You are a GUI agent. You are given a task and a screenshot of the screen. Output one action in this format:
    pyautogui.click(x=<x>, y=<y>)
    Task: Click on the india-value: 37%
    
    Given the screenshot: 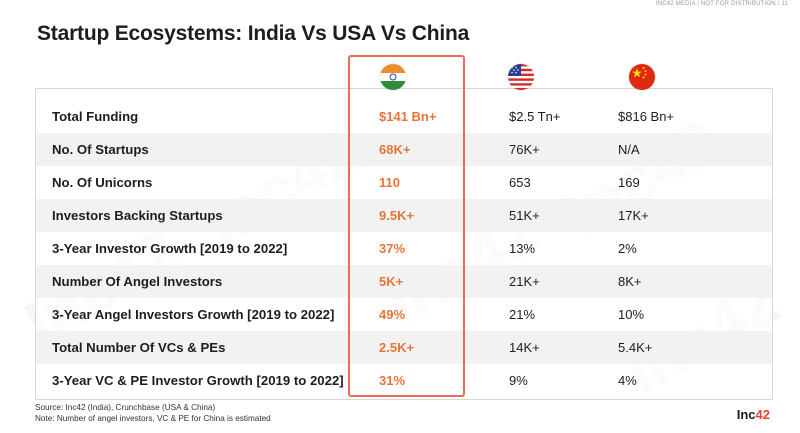 What is the action you would take?
    pyautogui.click(x=392, y=248)
    